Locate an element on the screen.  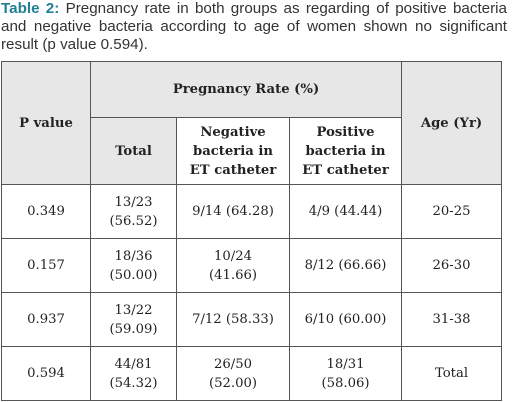
cell-negative-text: 10/24 (41.66) is located at coordinates (233, 265).